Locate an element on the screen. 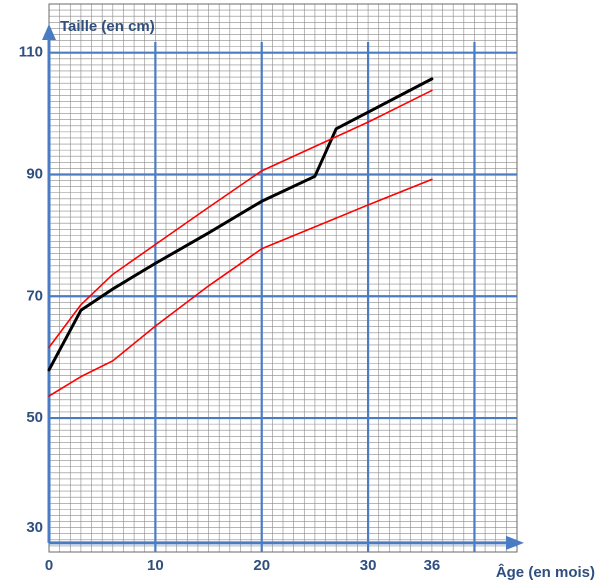 This screenshot has width=599, height=583. y-tick-label-3: 90 is located at coordinates (34, 173).